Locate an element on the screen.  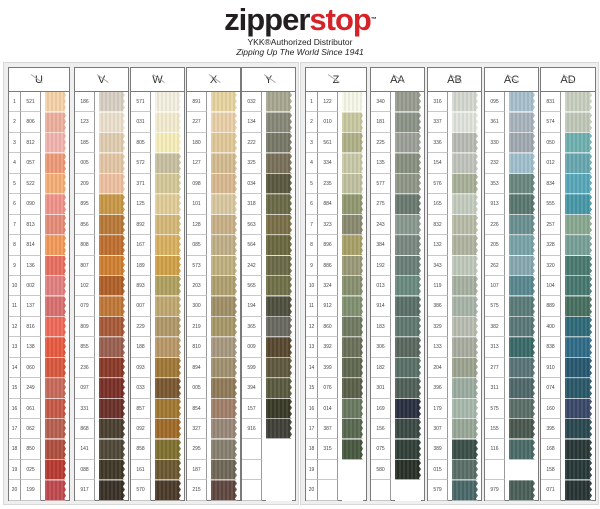
shade-row: 182 is located at coordinates (397, 368).